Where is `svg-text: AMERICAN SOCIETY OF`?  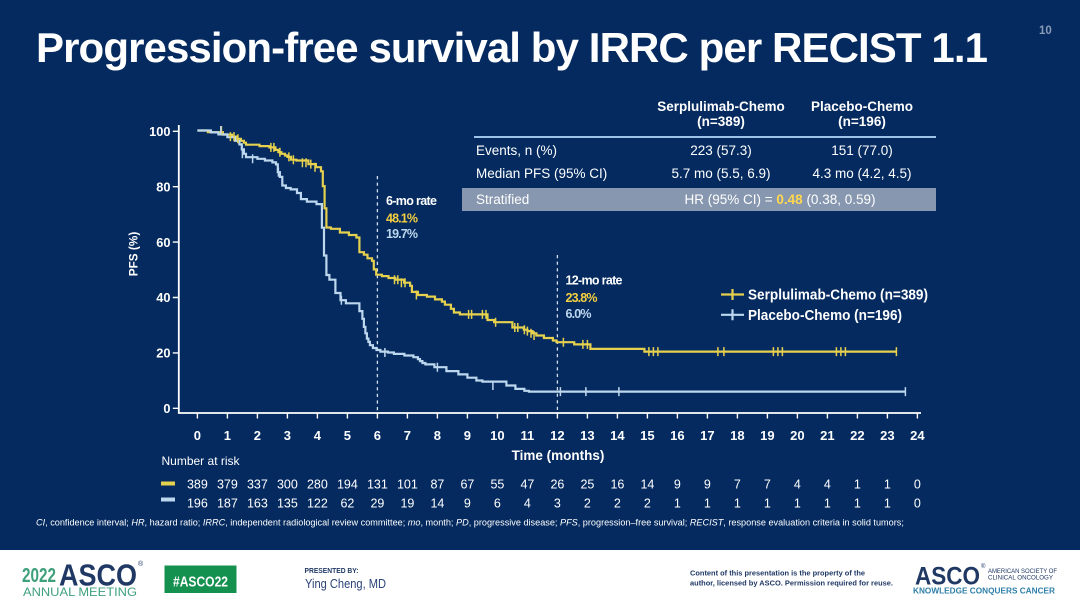
svg-text: AMERICAN SOCIETY OF is located at coordinates (1022, 572).